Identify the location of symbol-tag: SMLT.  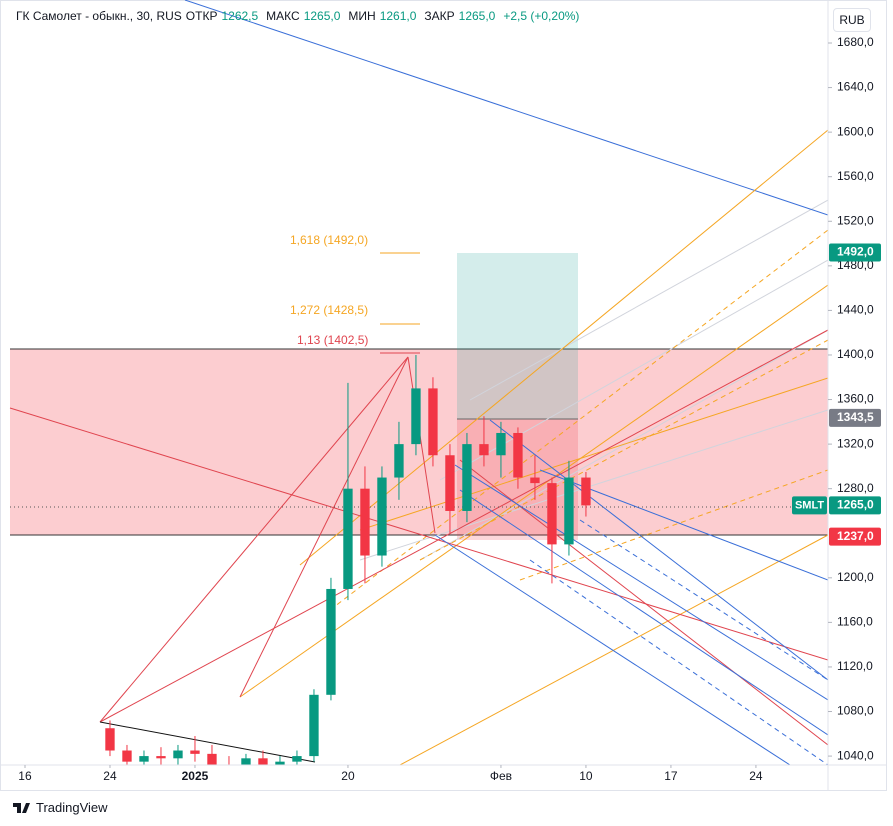
(809, 505).